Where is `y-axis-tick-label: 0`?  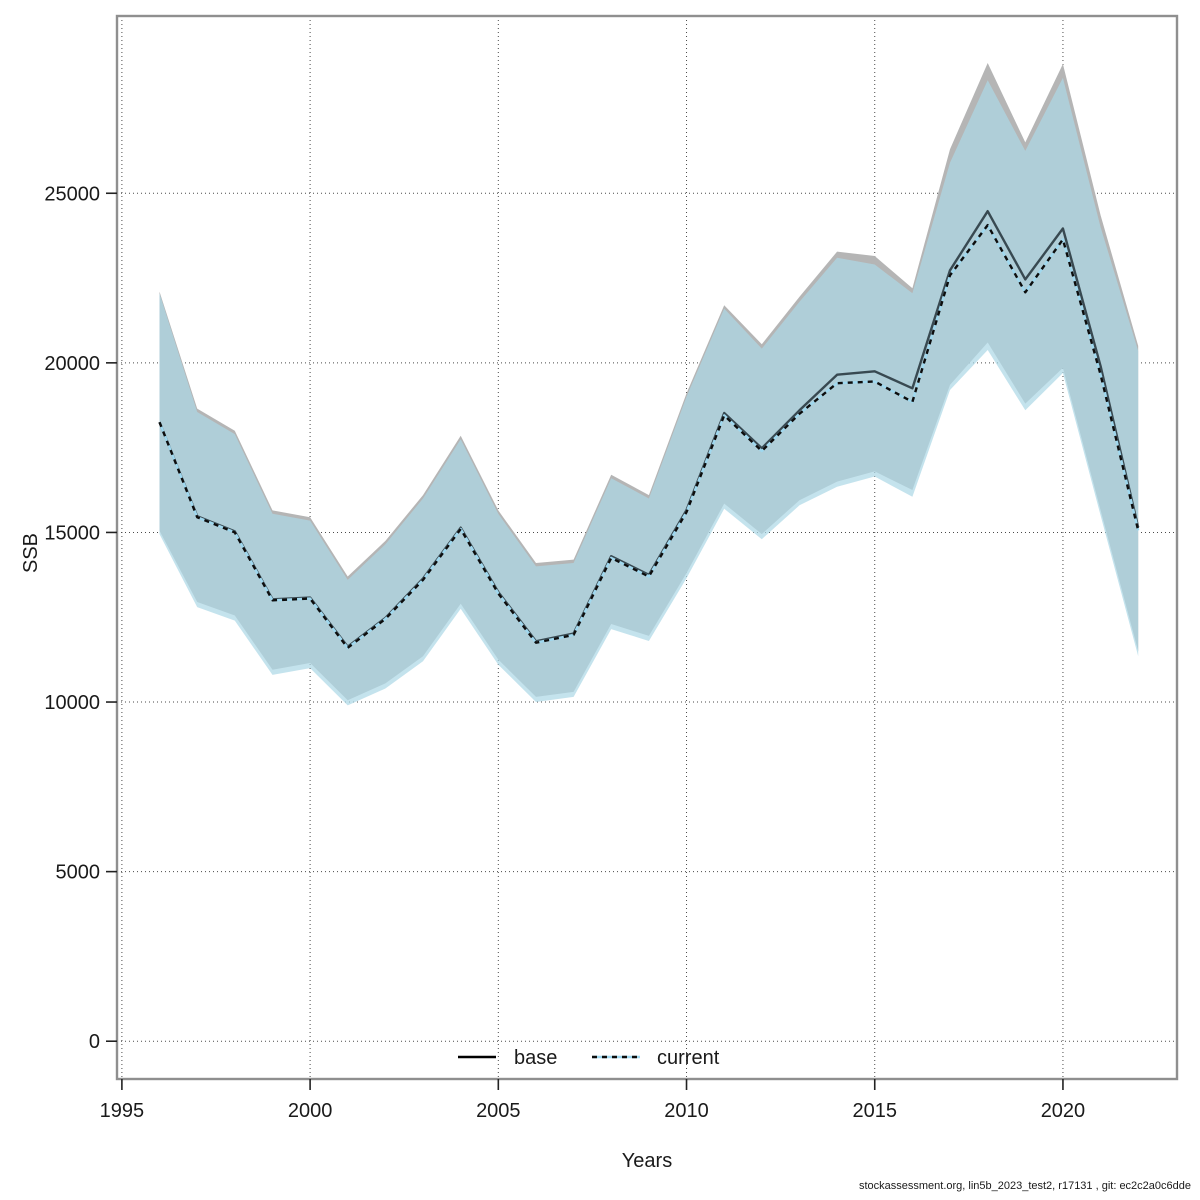
y-axis-tick-label: 0 is located at coordinates (94, 1042).